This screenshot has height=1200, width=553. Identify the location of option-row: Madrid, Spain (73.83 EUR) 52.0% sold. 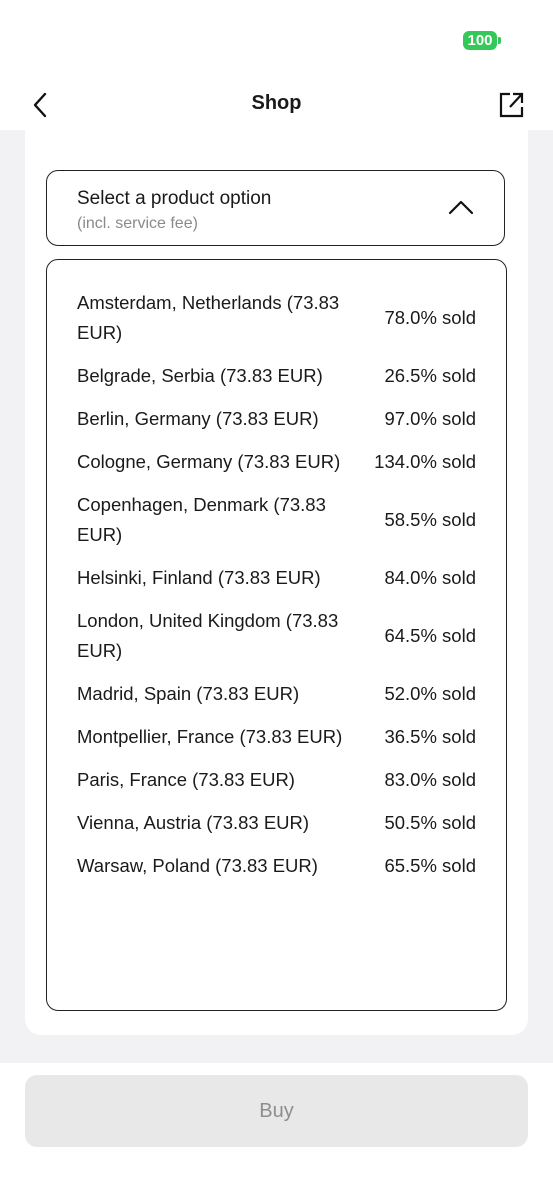
(276, 693).